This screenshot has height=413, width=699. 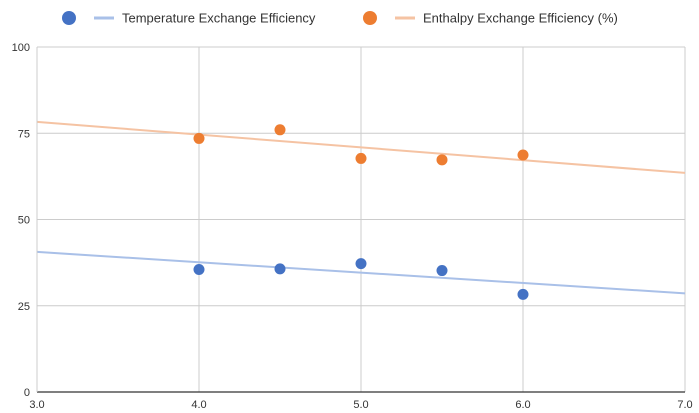 I want to click on x-tick-label: 5.0, so click(x=360, y=405).